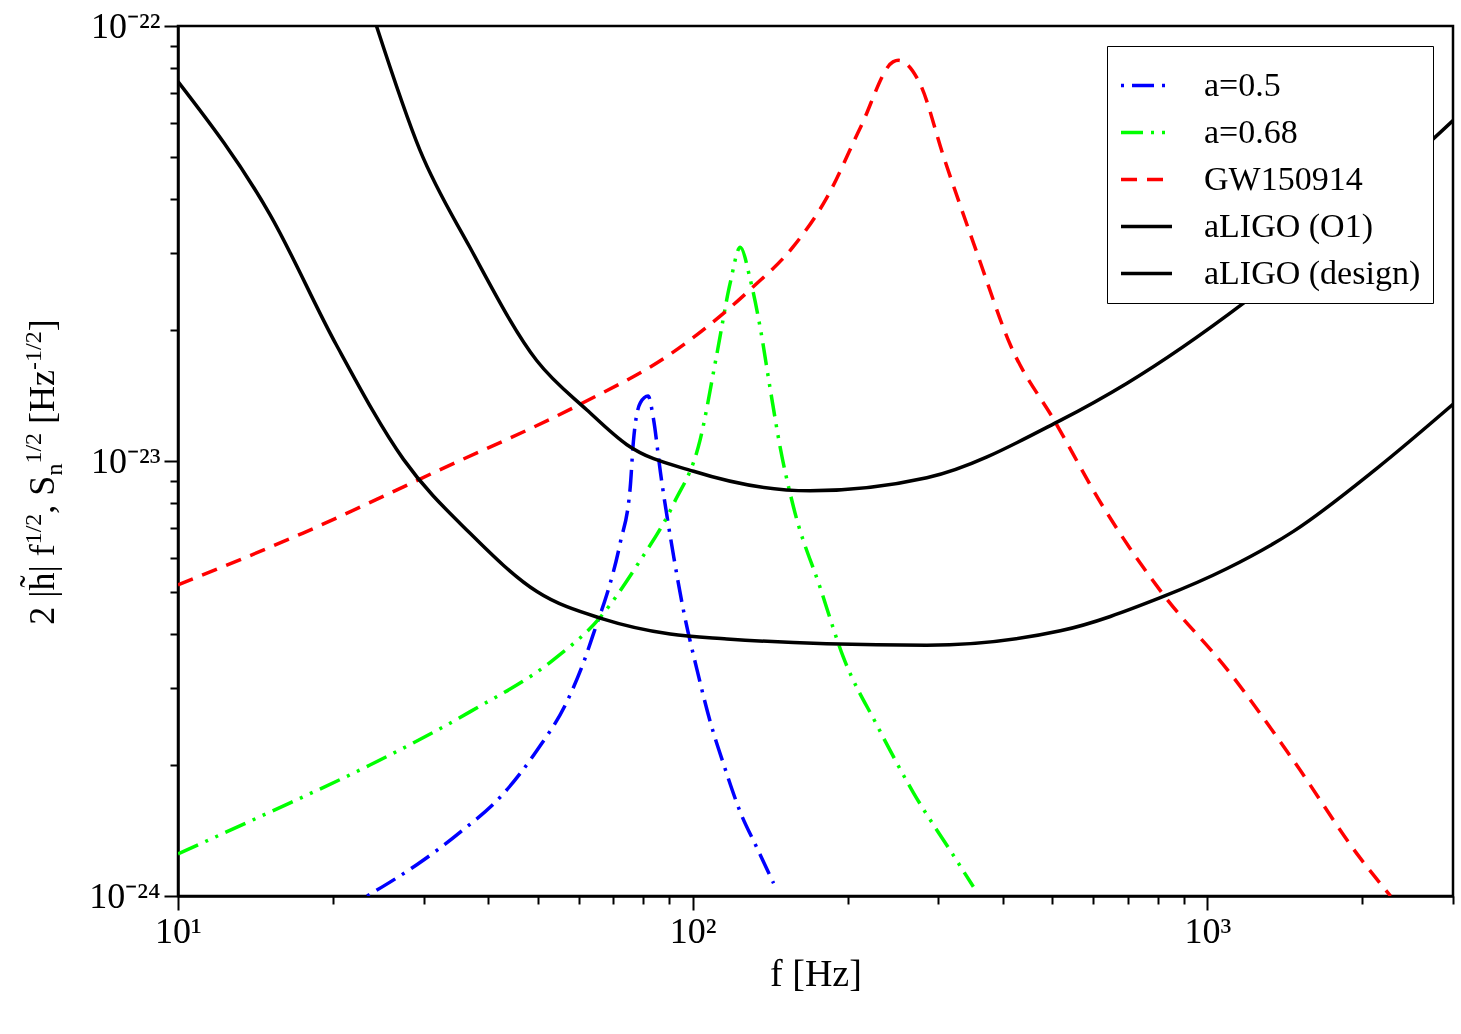 The image size is (1461, 1034). What do you see at coordinates (816, 972) in the screenshot?
I see `x-axis-title: f [Hz]` at bounding box center [816, 972].